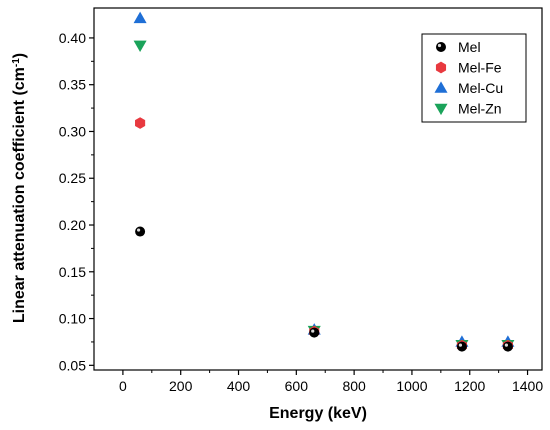 The height and width of the screenshot is (430, 550). Describe the element at coordinates (480, 88) in the screenshot. I see `legend-label: Mel-Cu` at that location.